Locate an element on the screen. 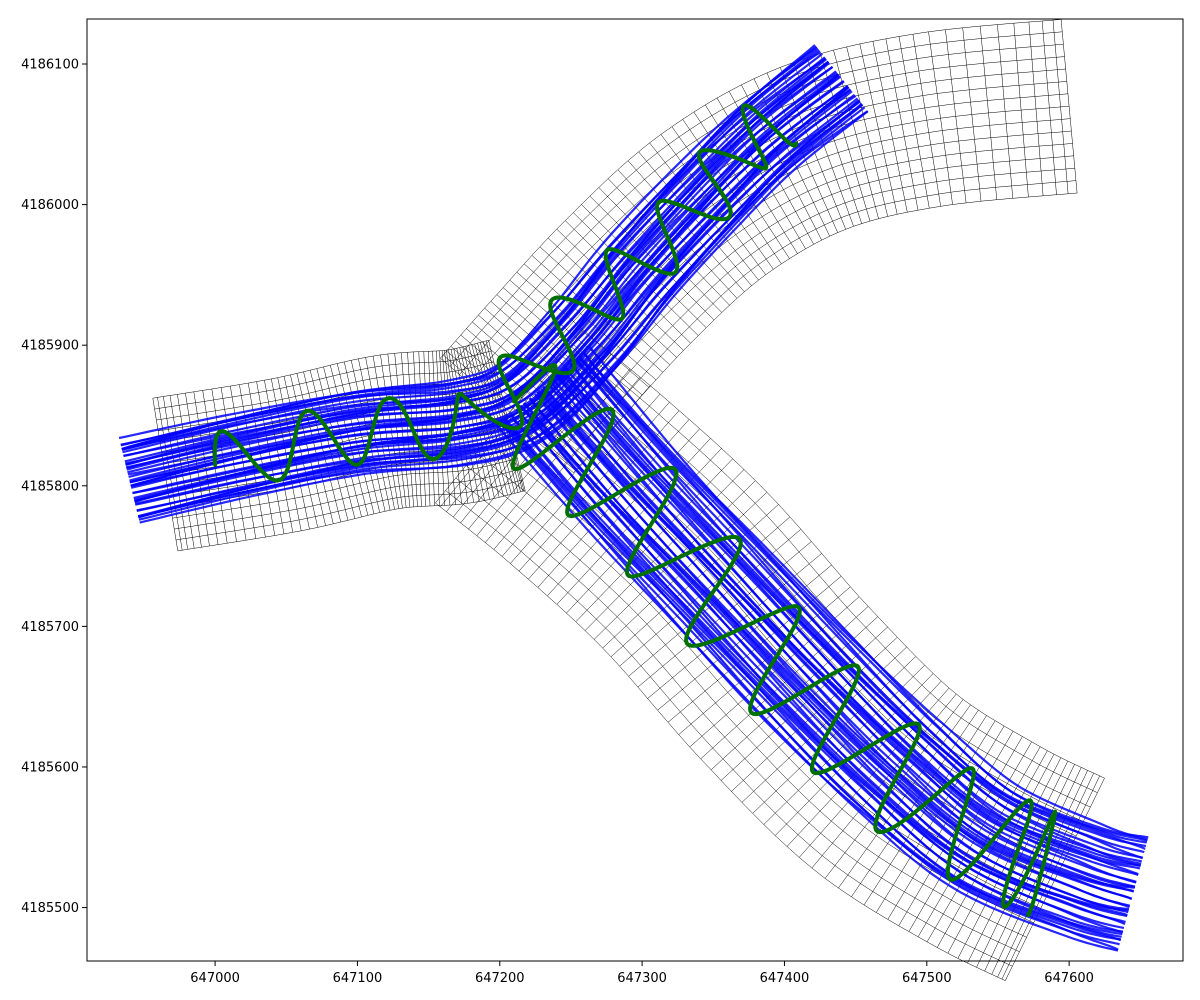 The height and width of the screenshot is (1000, 1200). y-tick-label: 4185800 is located at coordinates (50, 486).